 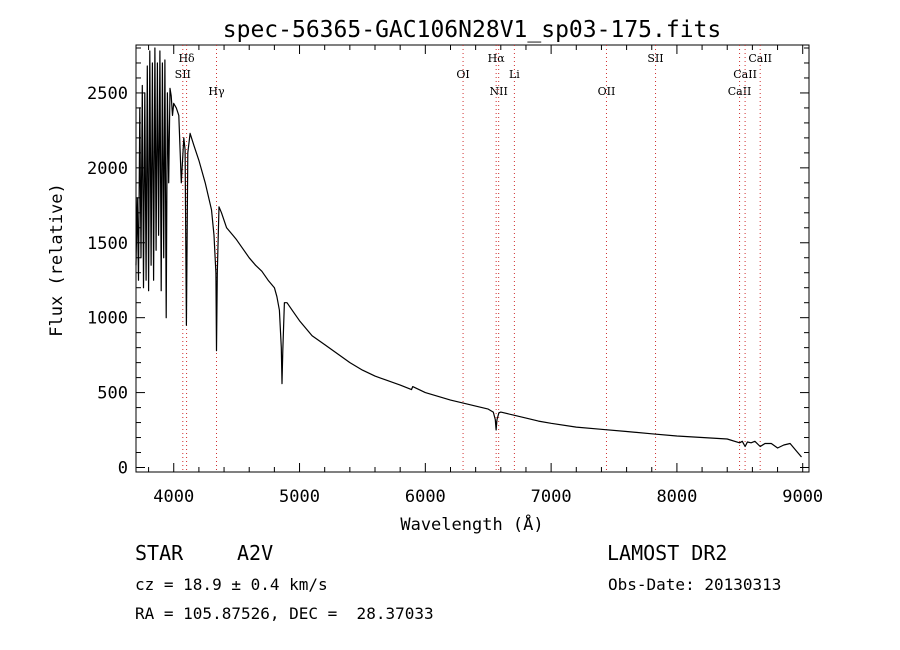 I want to click on coordinates-text: RA = 105.87526, DEC = 28.37033, so click(x=284, y=613).